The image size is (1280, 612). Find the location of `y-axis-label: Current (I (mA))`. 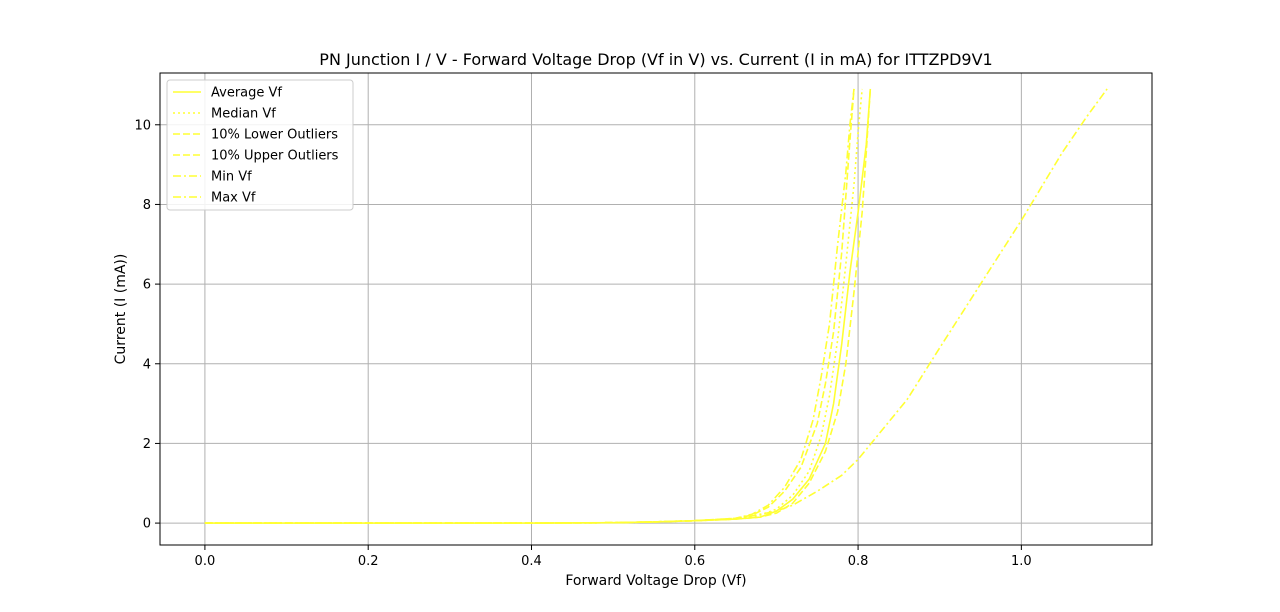

y-axis-label: Current (I (mA)) is located at coordinates (121, 309).